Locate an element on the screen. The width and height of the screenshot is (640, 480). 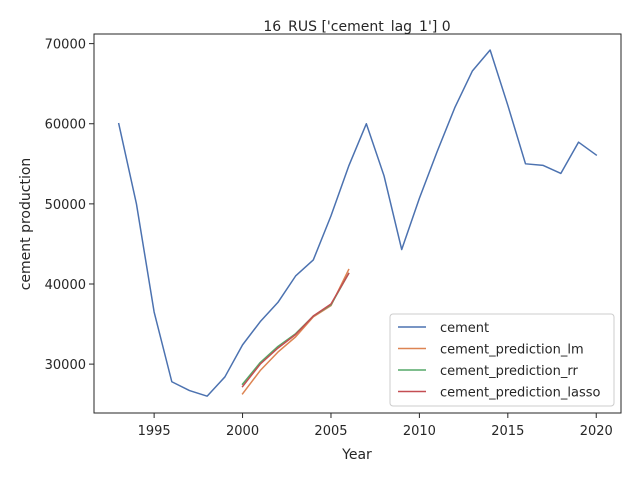
y-axis: 30000 40000 50000 60000 70000 is located at coordinates (69, 205).